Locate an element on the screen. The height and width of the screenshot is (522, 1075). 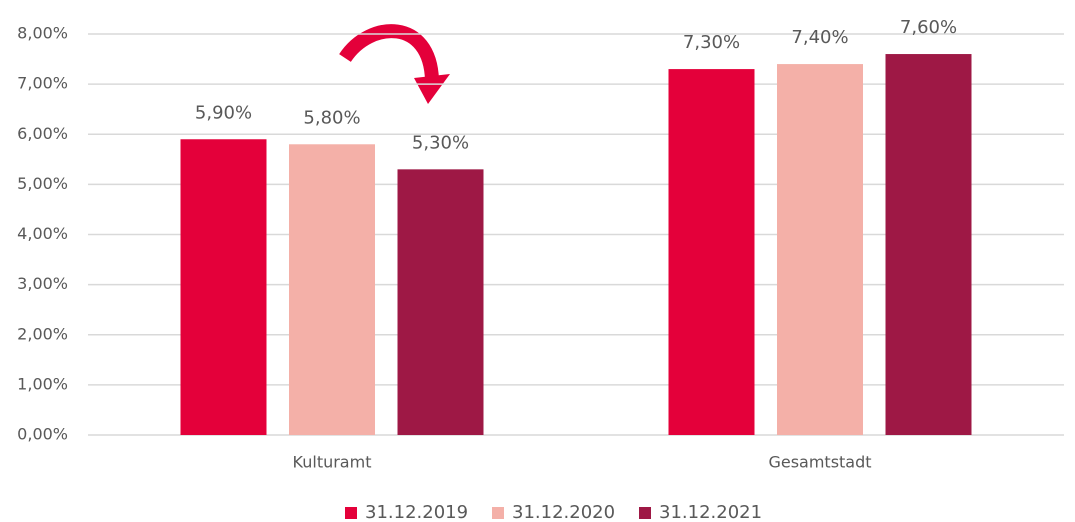
y-tick-label: 4,00% is located at coordinates (42, 233).